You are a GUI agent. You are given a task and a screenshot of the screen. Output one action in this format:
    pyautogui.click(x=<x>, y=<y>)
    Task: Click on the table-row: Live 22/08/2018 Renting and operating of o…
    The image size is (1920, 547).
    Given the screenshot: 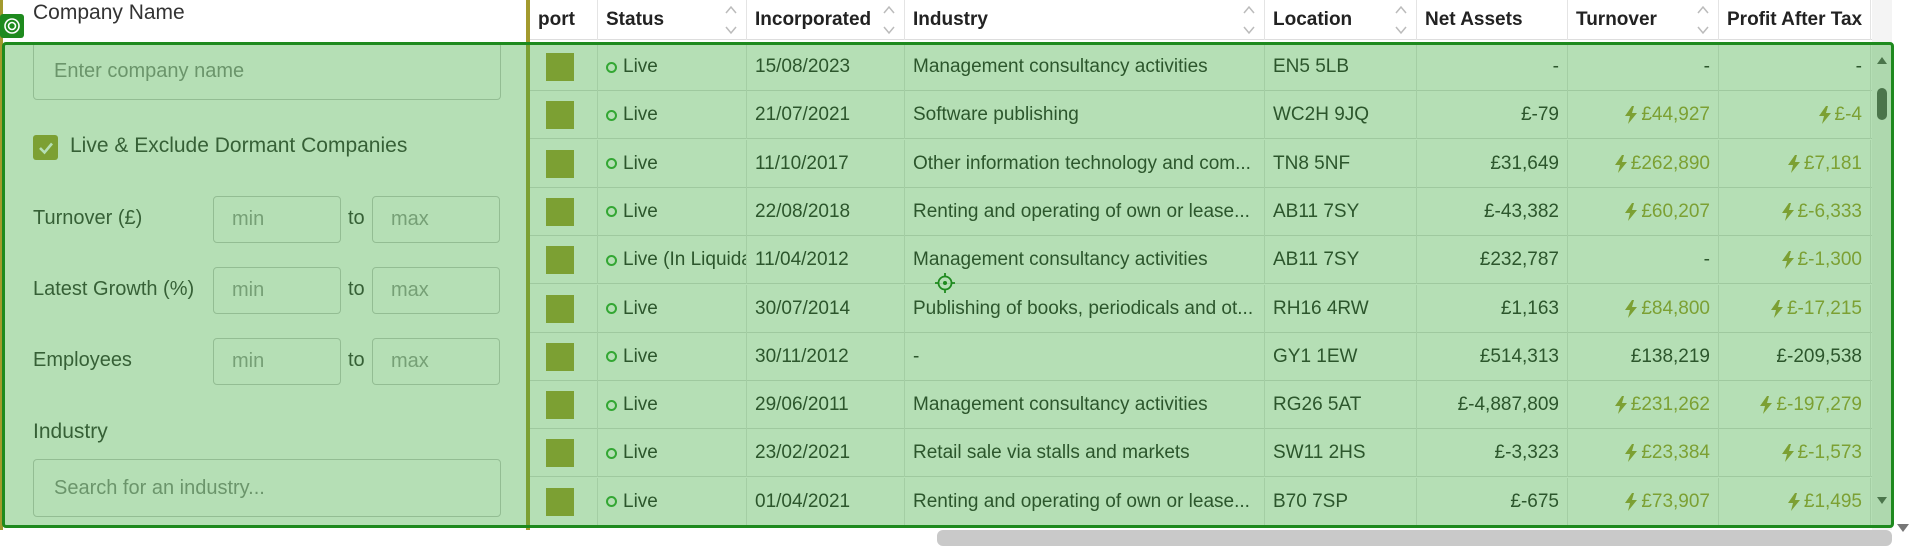 What is the action you would take?
    pyautogui.click(x=1211, y=211)
    